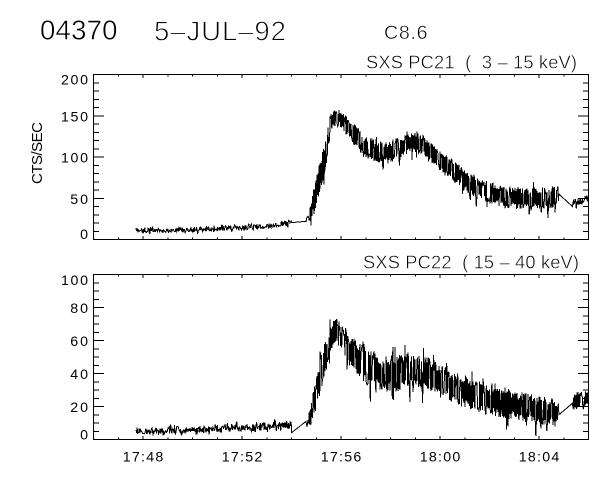 This screenshot has height=480, width=600. What do you see at coordinates (37, 153) in the screenshot?
I see `svg-text: CTS/SEC` at bounding box center [37, 153].